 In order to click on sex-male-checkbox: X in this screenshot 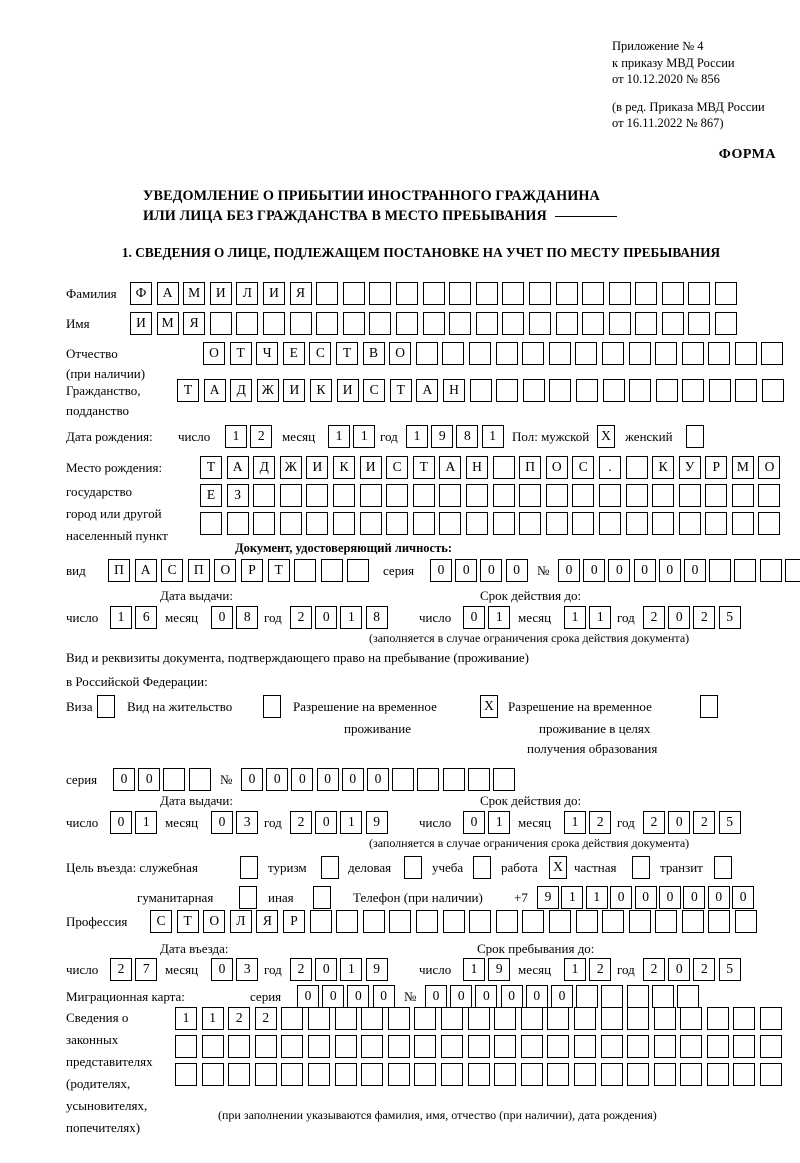, I will do `click(606, 436)`.